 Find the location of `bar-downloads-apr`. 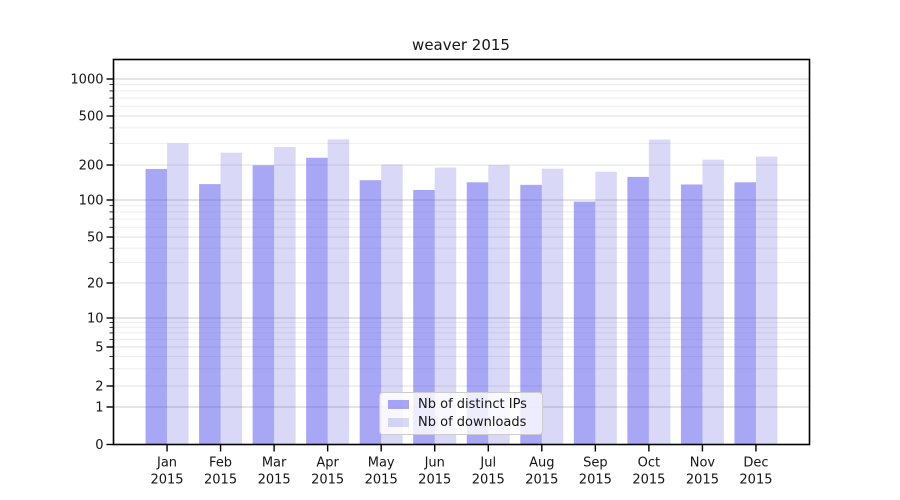

bar-downloads-apr is located at coordinates (338, 292).